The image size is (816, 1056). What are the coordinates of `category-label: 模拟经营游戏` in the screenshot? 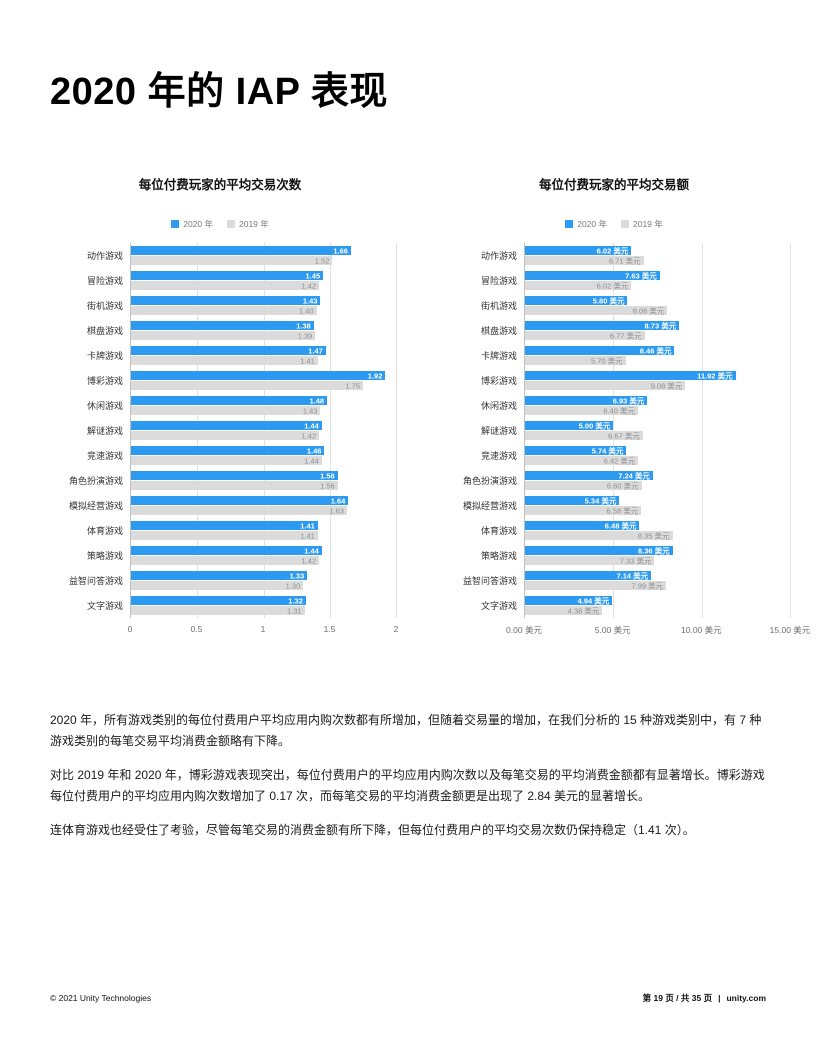 It's located at (95, 506).